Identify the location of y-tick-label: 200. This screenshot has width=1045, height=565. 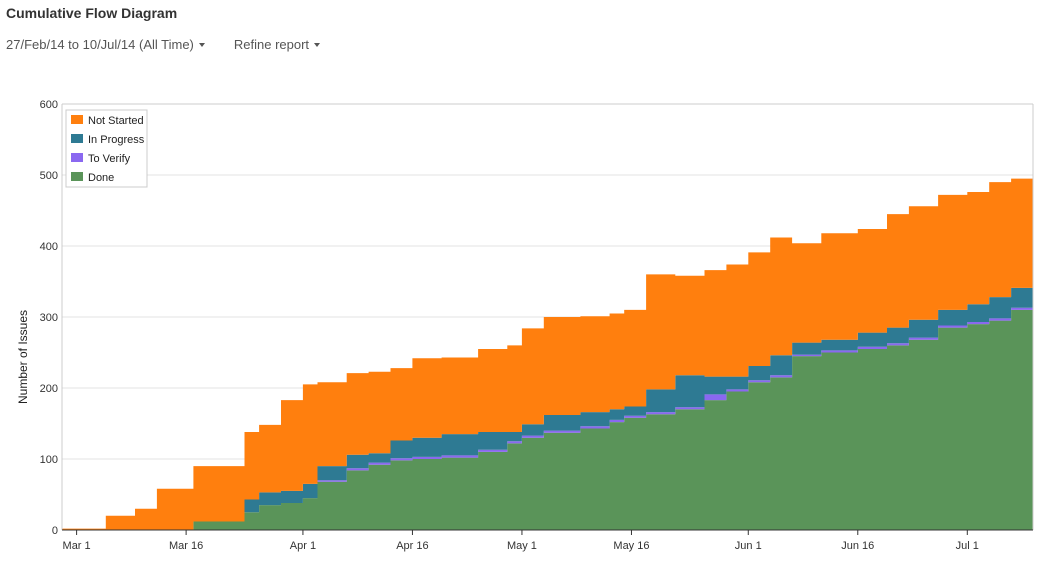
(49, 389).